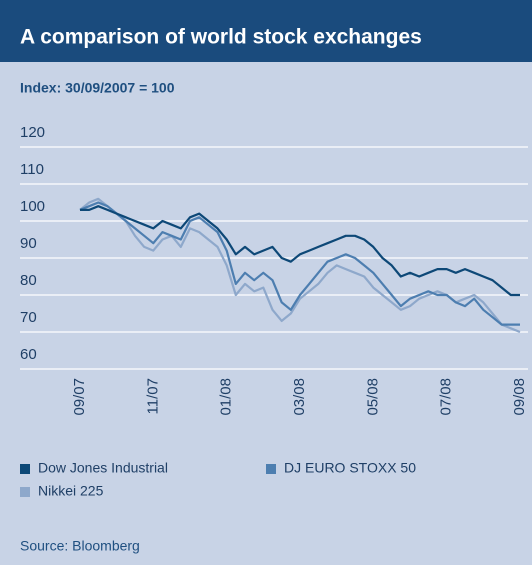 The width and height of the screenshot is (532, 565). Describe the element at coordinates (32, 206) in the screenshot. I see `y-tick-label: 100` at that location.